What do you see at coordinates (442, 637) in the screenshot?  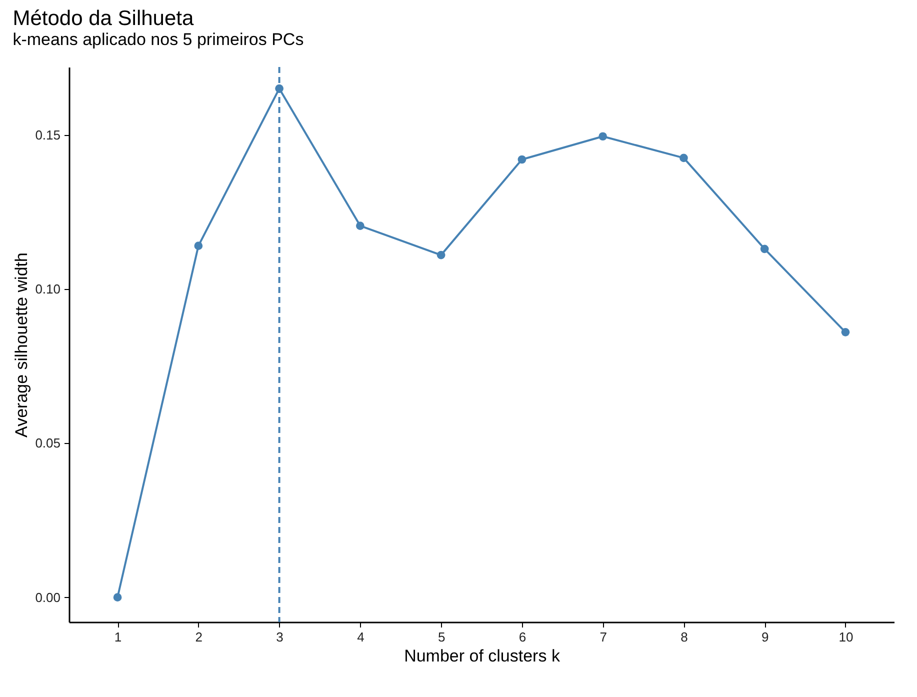 I see `x-tick-label: 5` at bounding box center [442, 637].